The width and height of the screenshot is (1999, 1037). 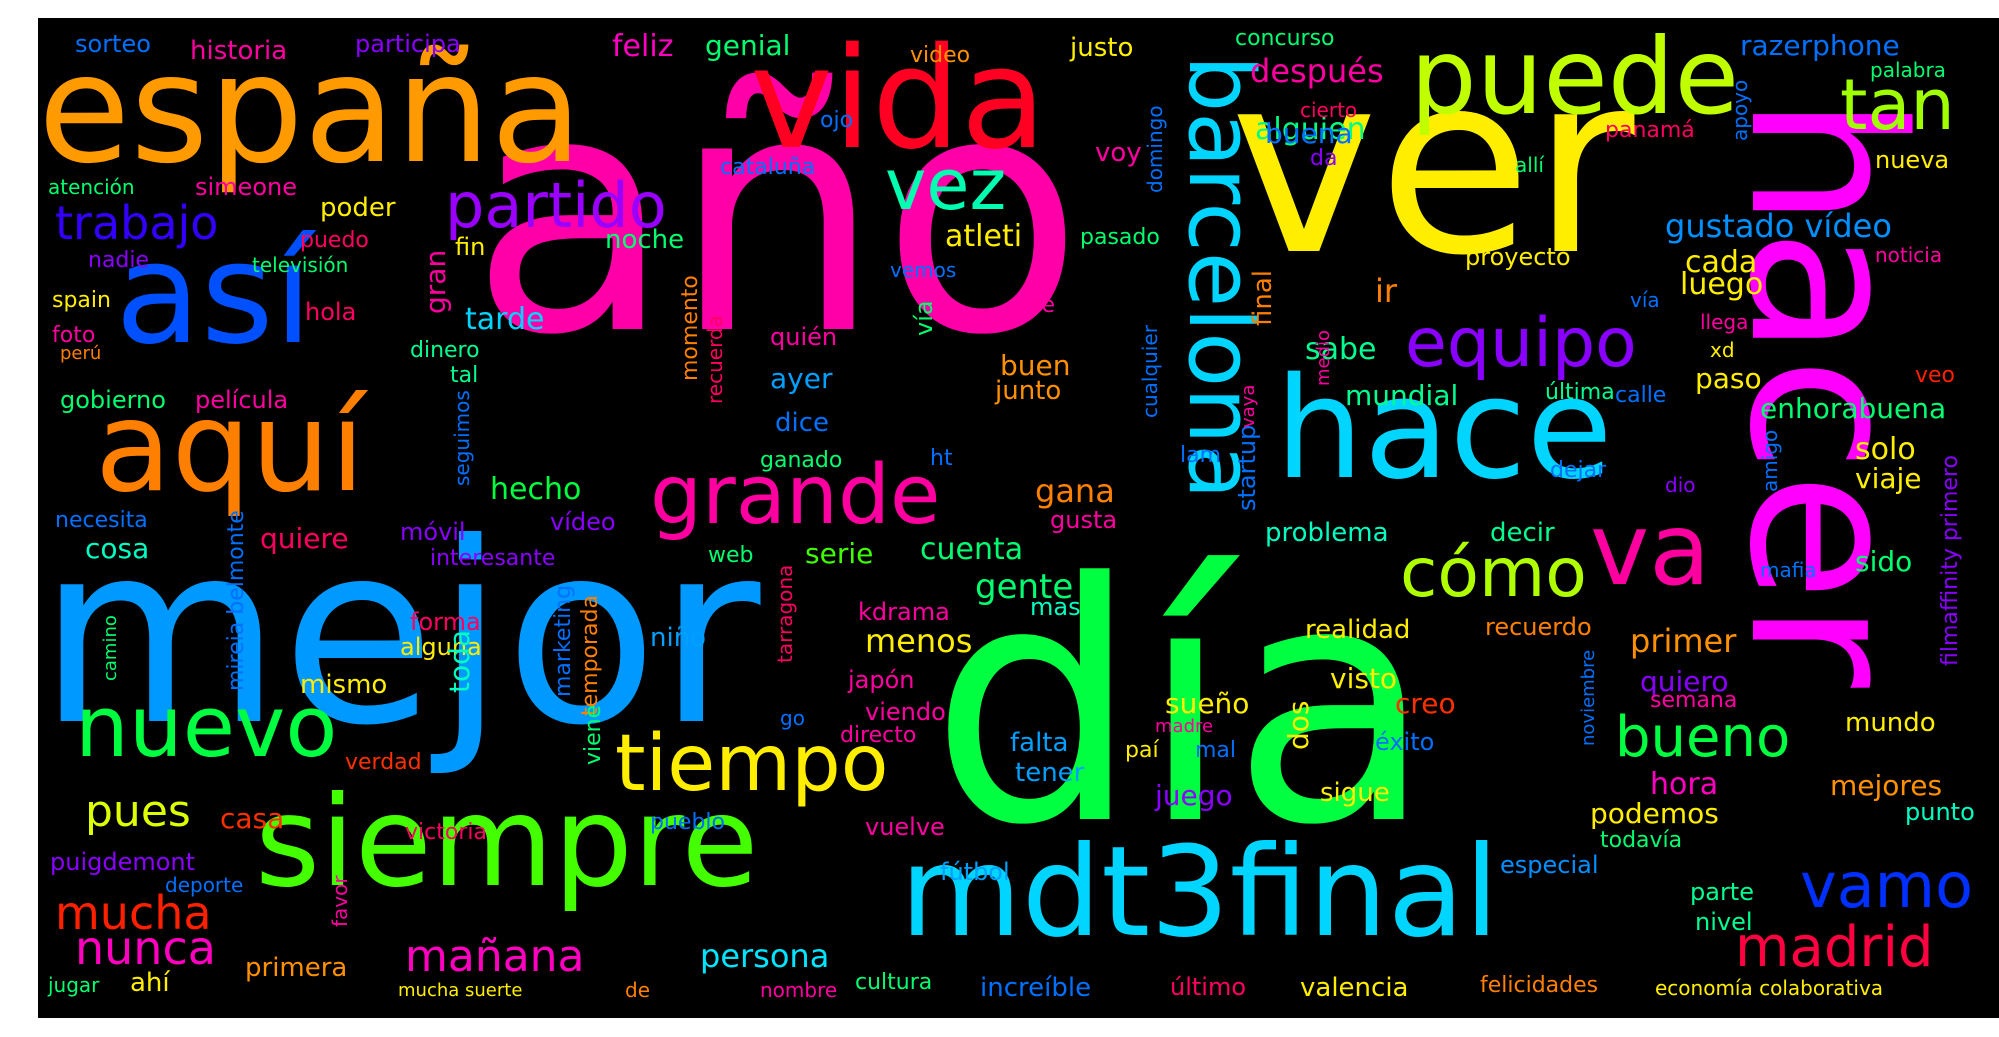 What do you see at coordinates (1324, 158) in the screenshot?
I see `cloud-word: da` at bounding box center [1324, 158].